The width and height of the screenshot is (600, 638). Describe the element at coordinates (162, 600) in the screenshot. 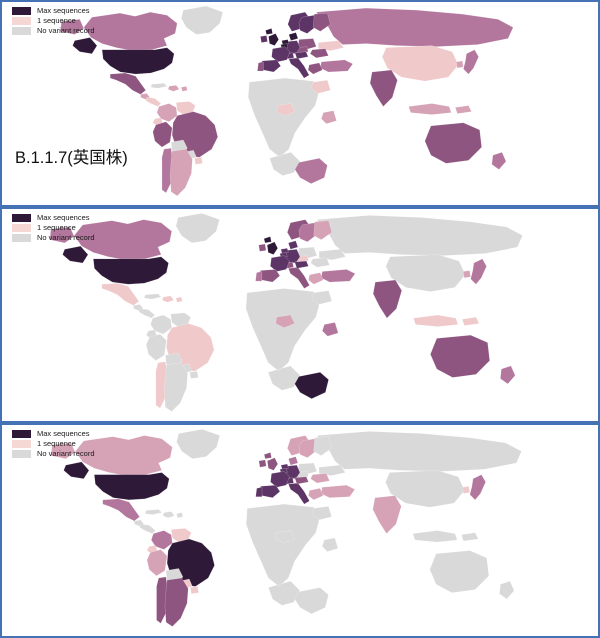

I see `country-chile` at that location.